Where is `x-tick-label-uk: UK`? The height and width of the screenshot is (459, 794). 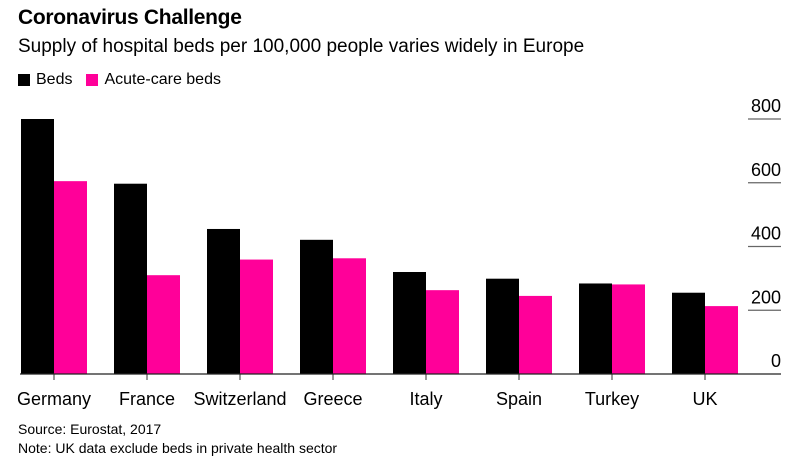 x-tick-label-uk: UK is located at coordinates (704, 399).